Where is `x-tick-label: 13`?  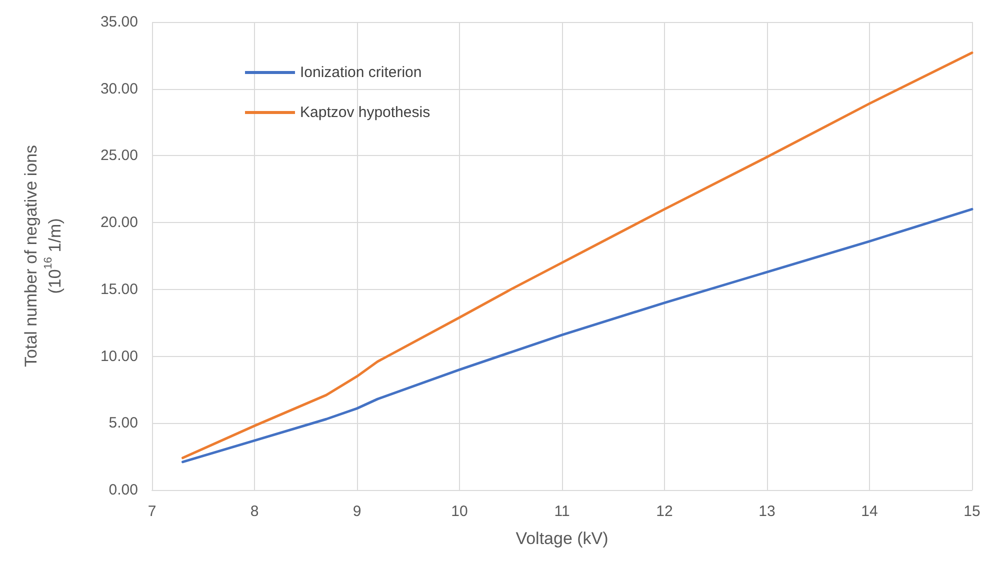
x-tick-label: 13 is located at coordinates (767, 511).